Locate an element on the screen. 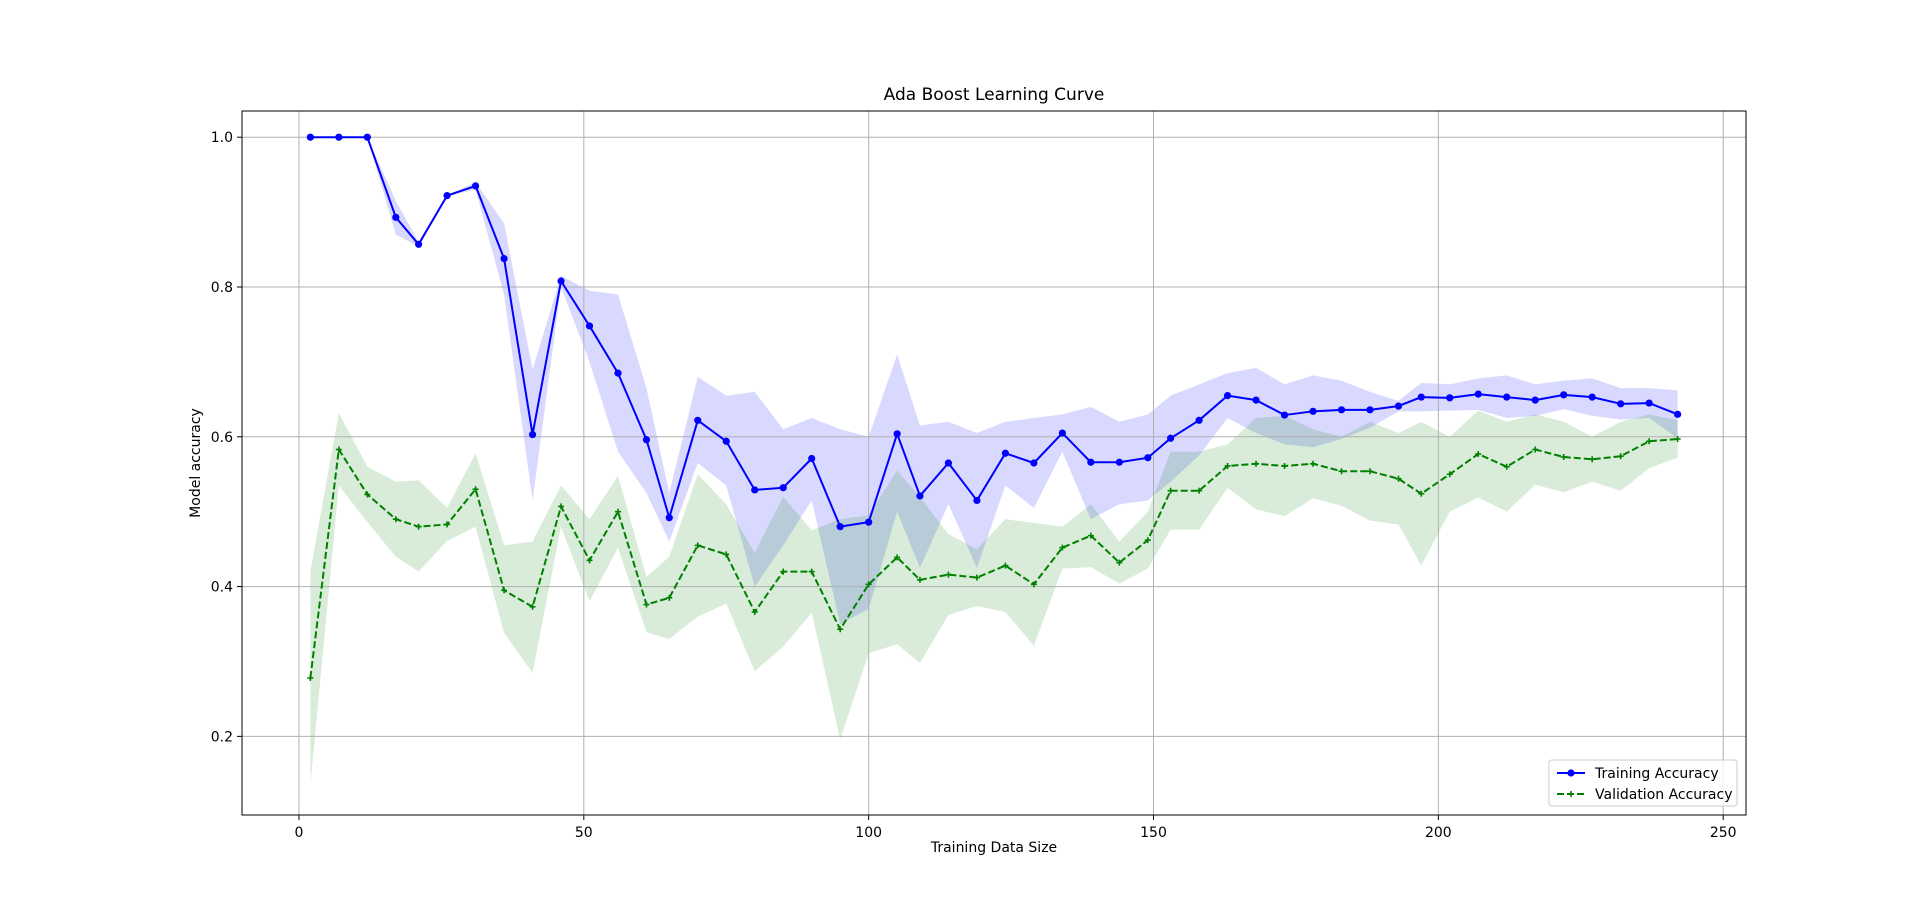 This screenshot has height=906, width=1920. y-tick-label: 0.2 is located at coordinates (222, 737).